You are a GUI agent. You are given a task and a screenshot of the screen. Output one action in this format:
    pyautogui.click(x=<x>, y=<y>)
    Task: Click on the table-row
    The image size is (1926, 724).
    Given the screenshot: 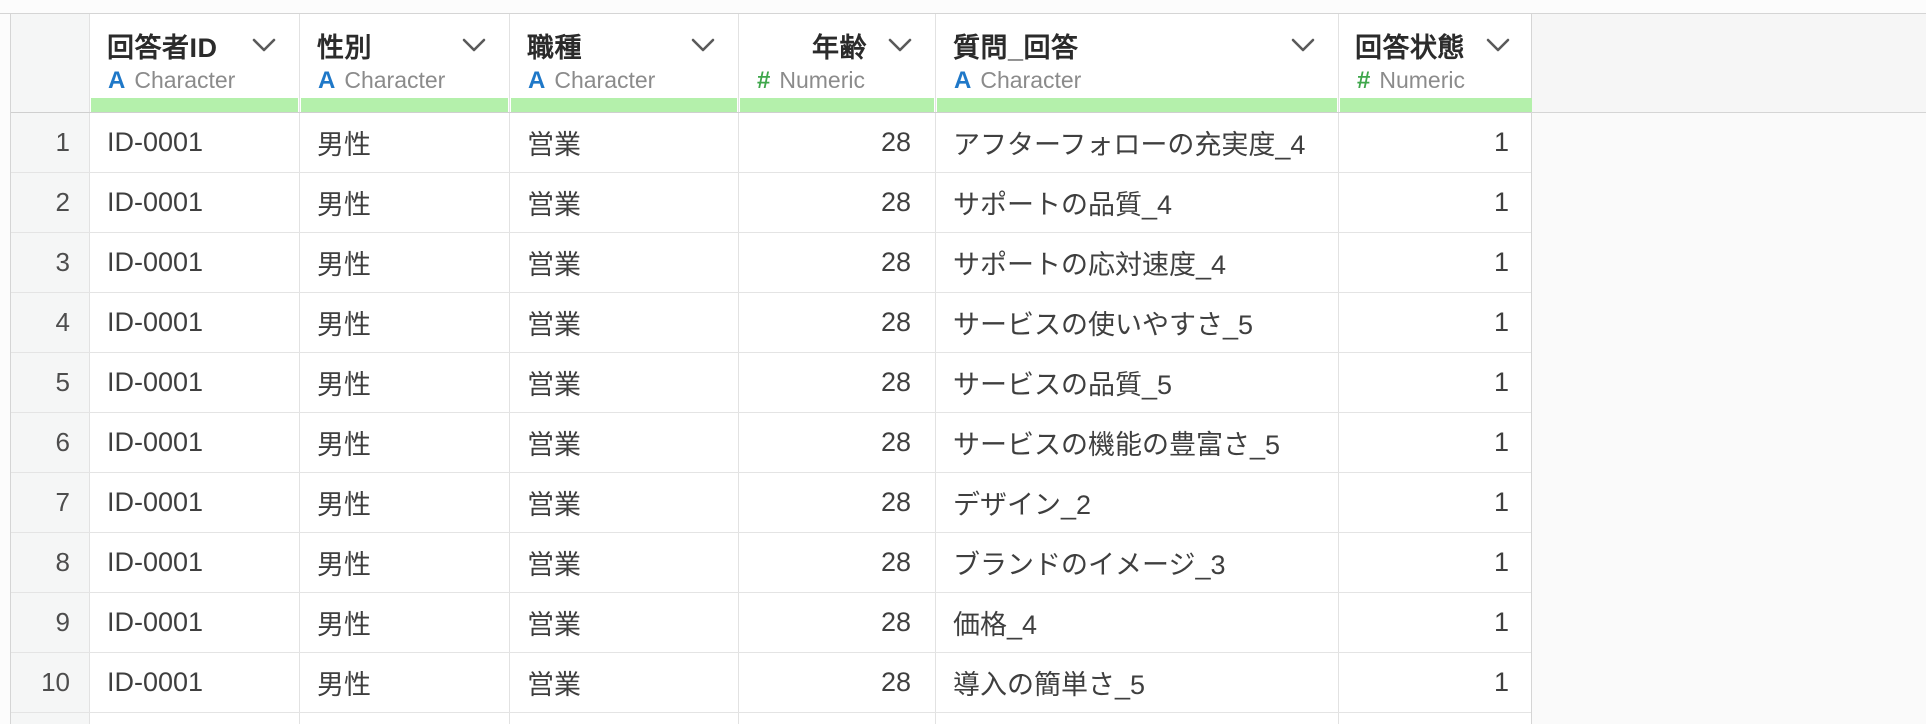 What is the action you would take?
    pyautogui.click(x=771, y=718)
    